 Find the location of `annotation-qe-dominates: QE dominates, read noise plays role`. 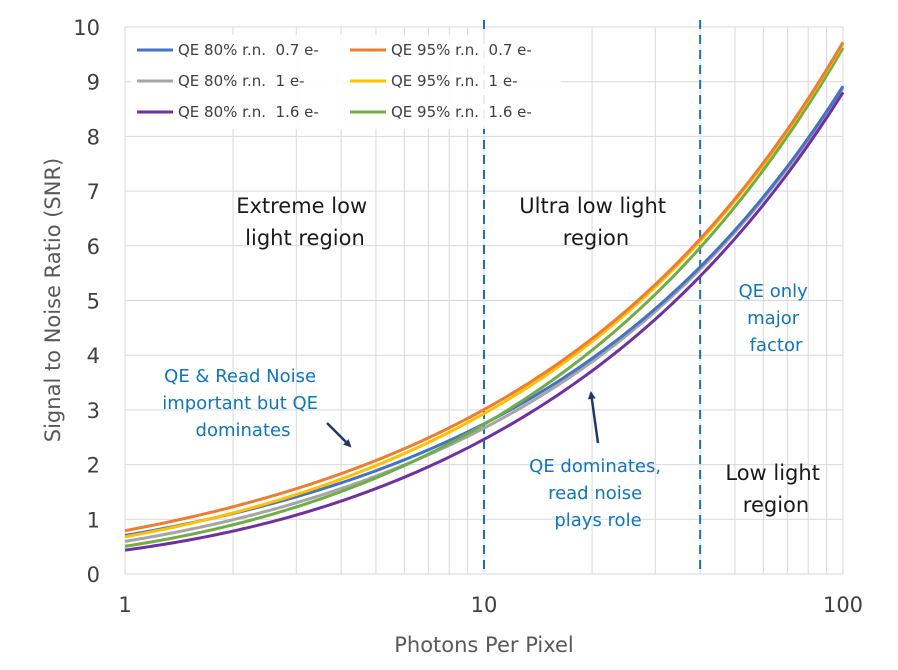

annotation-qe-dominates: QE dominates, read noise plays role is located at coordinates (598, 493).